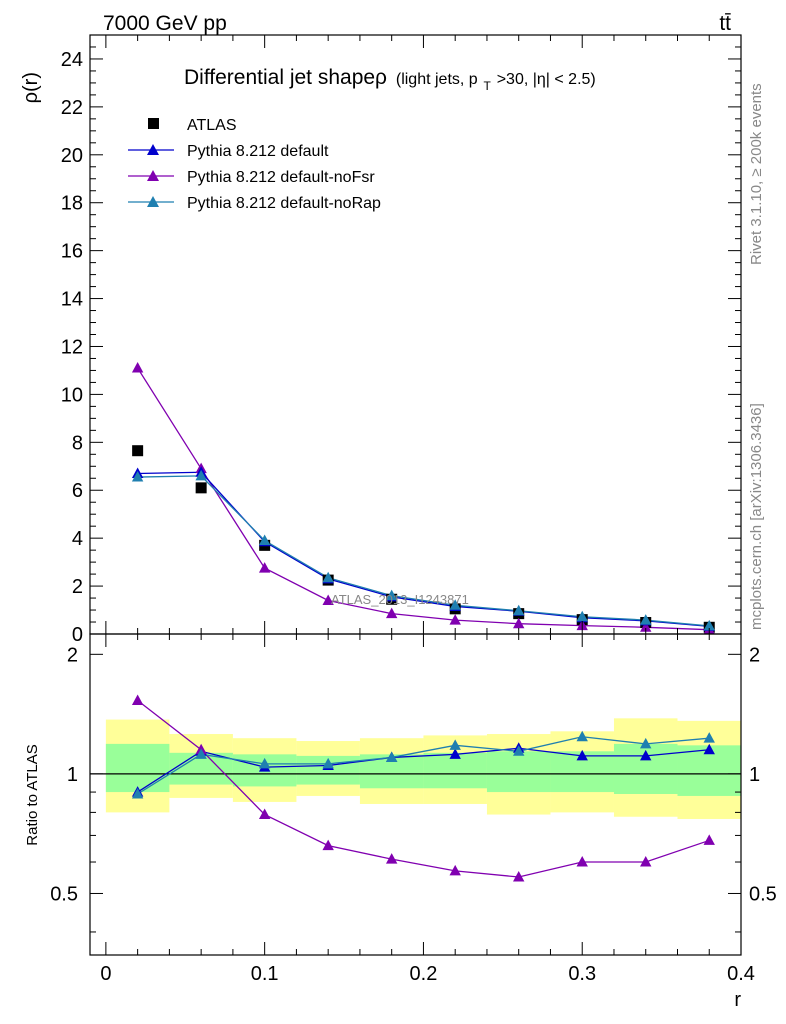  I want to click on ratio-y-tick-label: 1, so click(72, 775).